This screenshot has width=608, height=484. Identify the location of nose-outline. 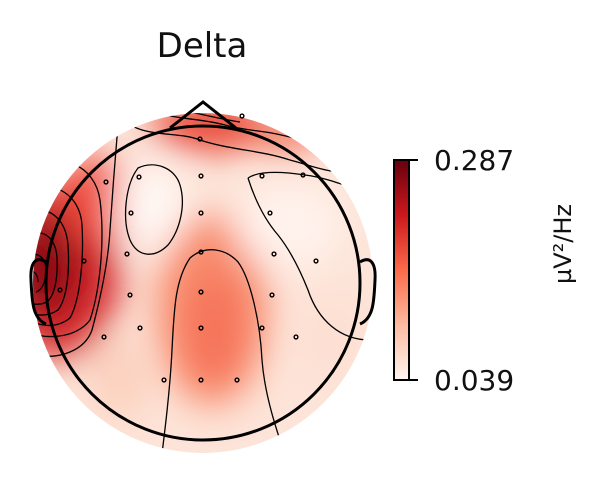
(203, 115).